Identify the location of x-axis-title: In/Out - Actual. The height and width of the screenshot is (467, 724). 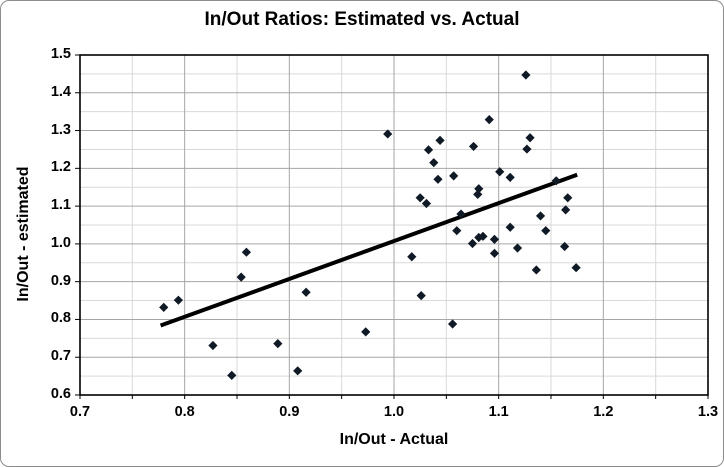
(394, 439).